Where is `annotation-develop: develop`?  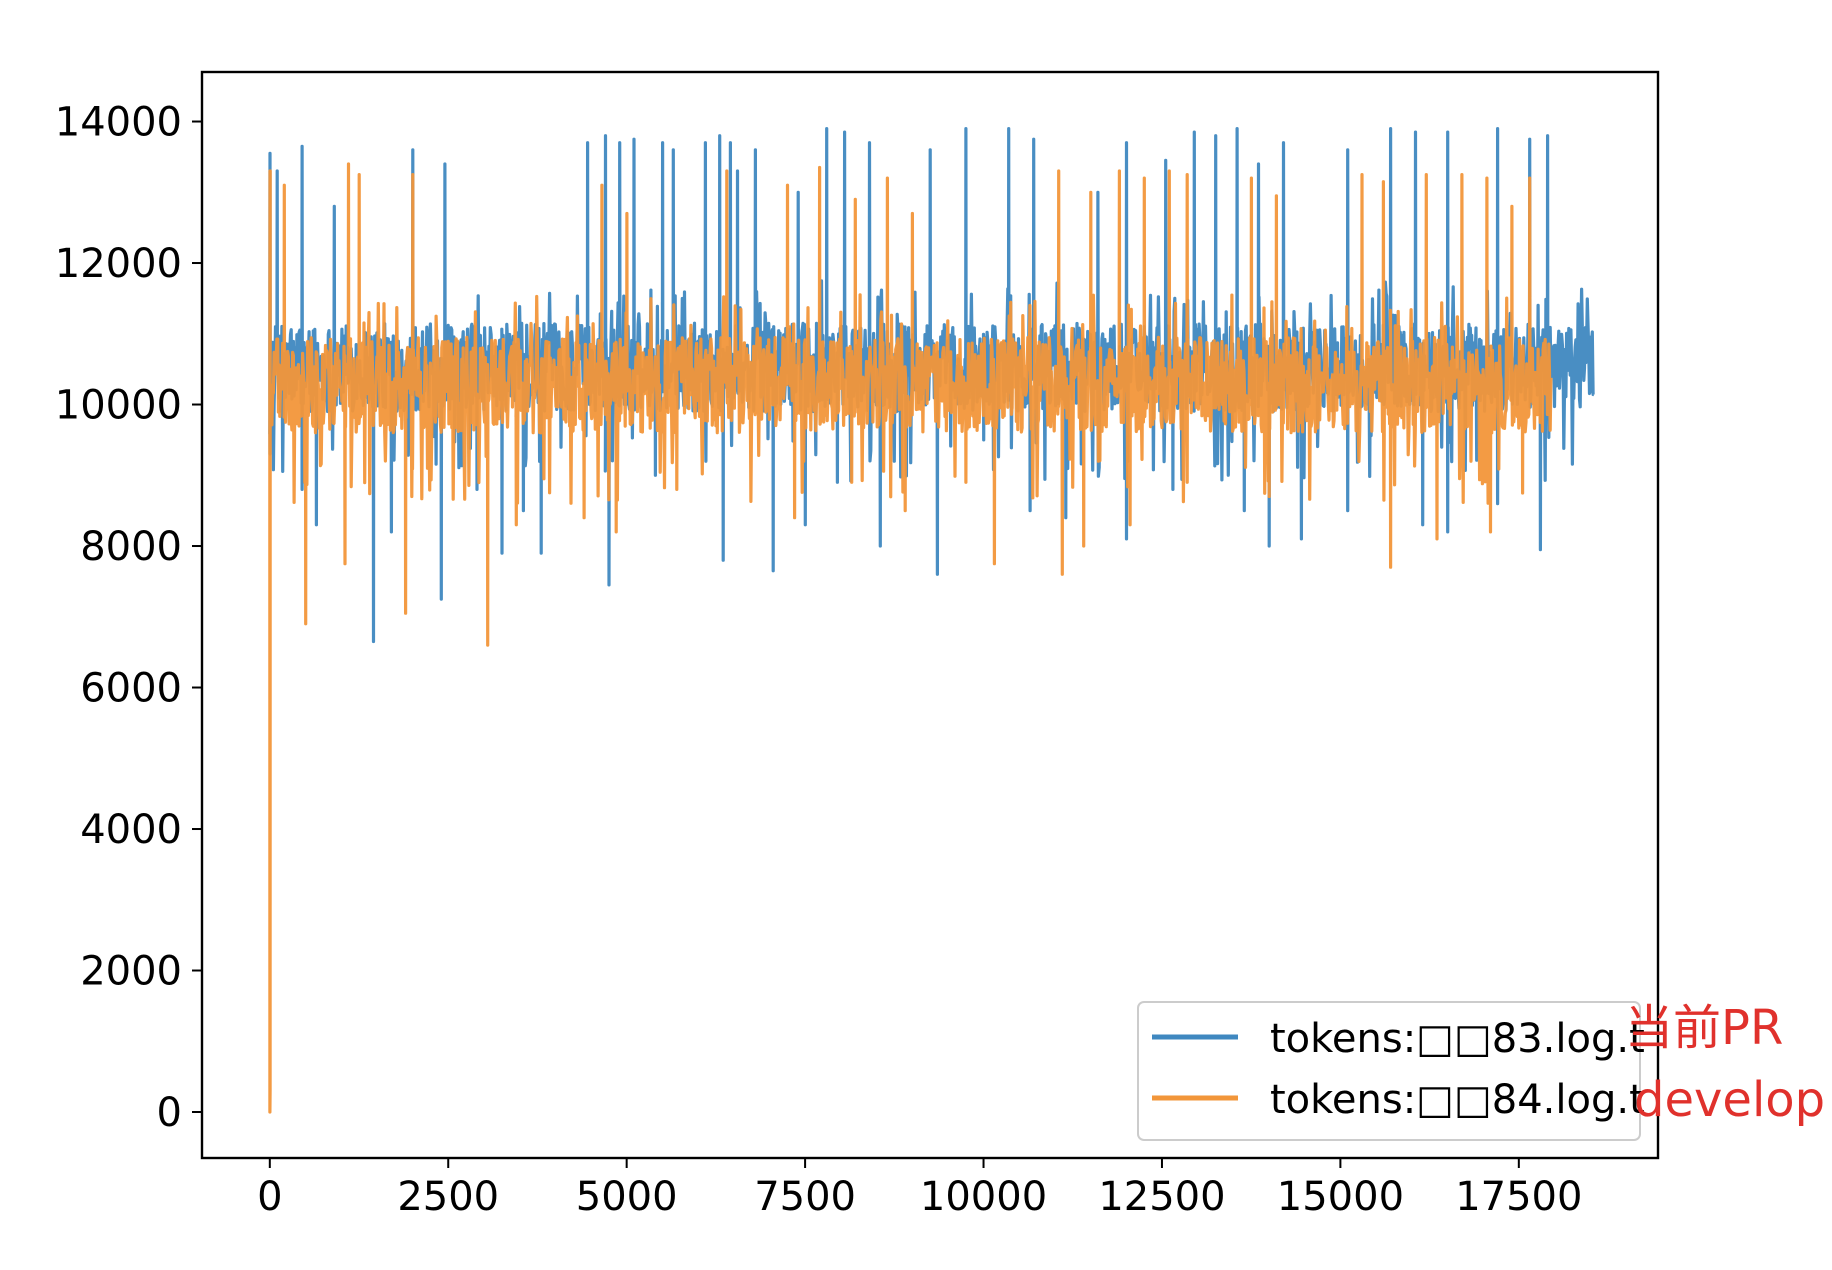
annotation-develop: develop is located at coordinates (1729, 1100).